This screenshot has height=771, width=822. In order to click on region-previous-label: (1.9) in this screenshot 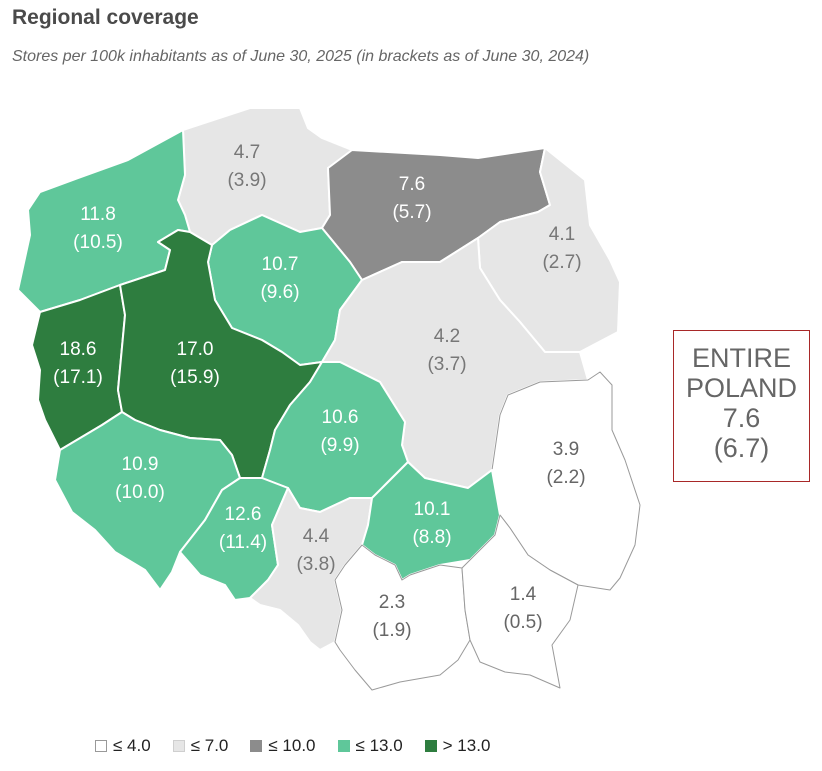, I will do `click(391, 630)`.